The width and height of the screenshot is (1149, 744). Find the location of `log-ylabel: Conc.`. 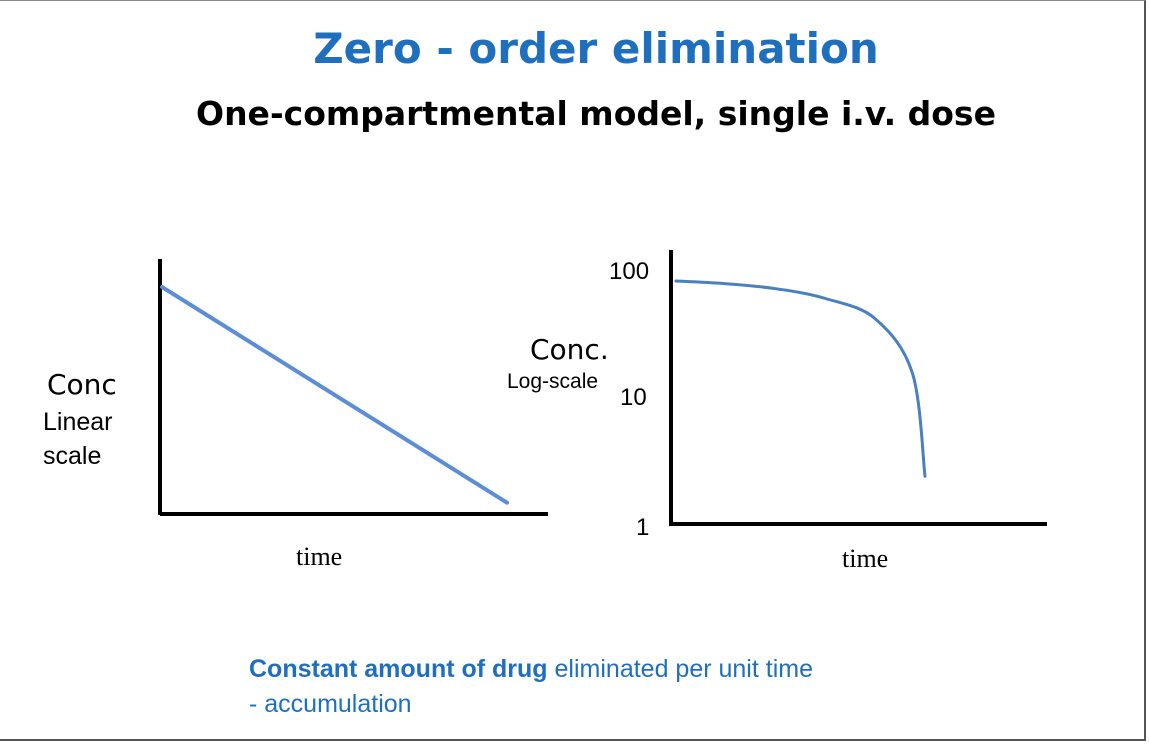

log-ylabel: Conc. is located at coordinates (569, 349).